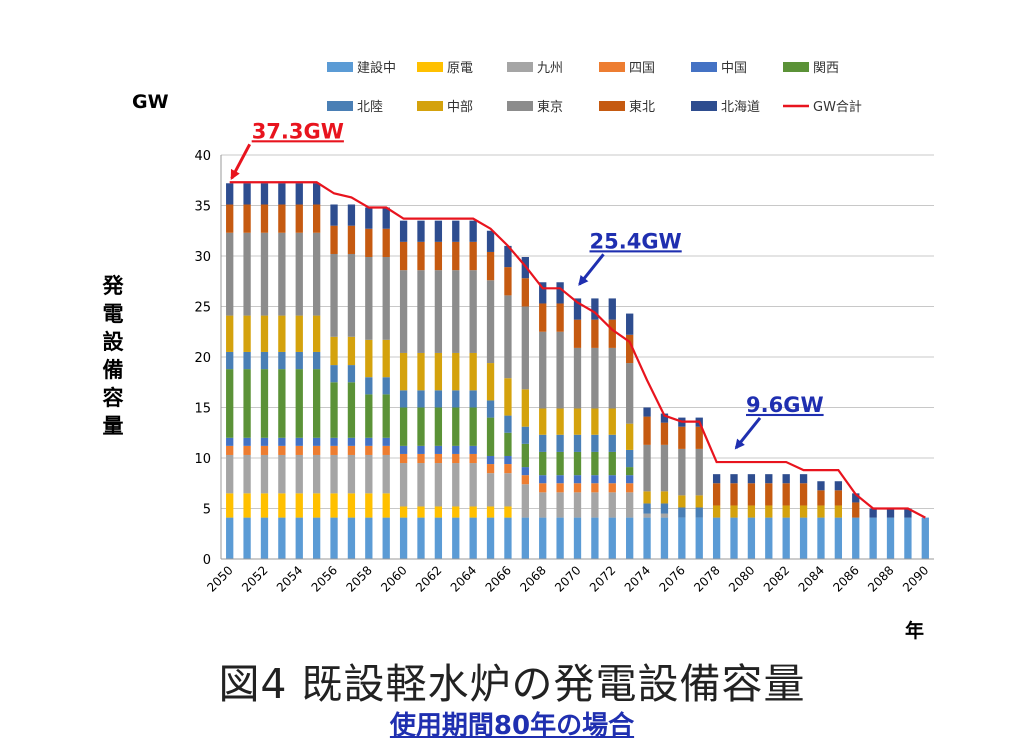 This screenshot has height=754, width=1024. What do you see at coordinates (498, 578) in the screenshot?
I see `x-tick-label: 2066` at bounding box center [498, 578].